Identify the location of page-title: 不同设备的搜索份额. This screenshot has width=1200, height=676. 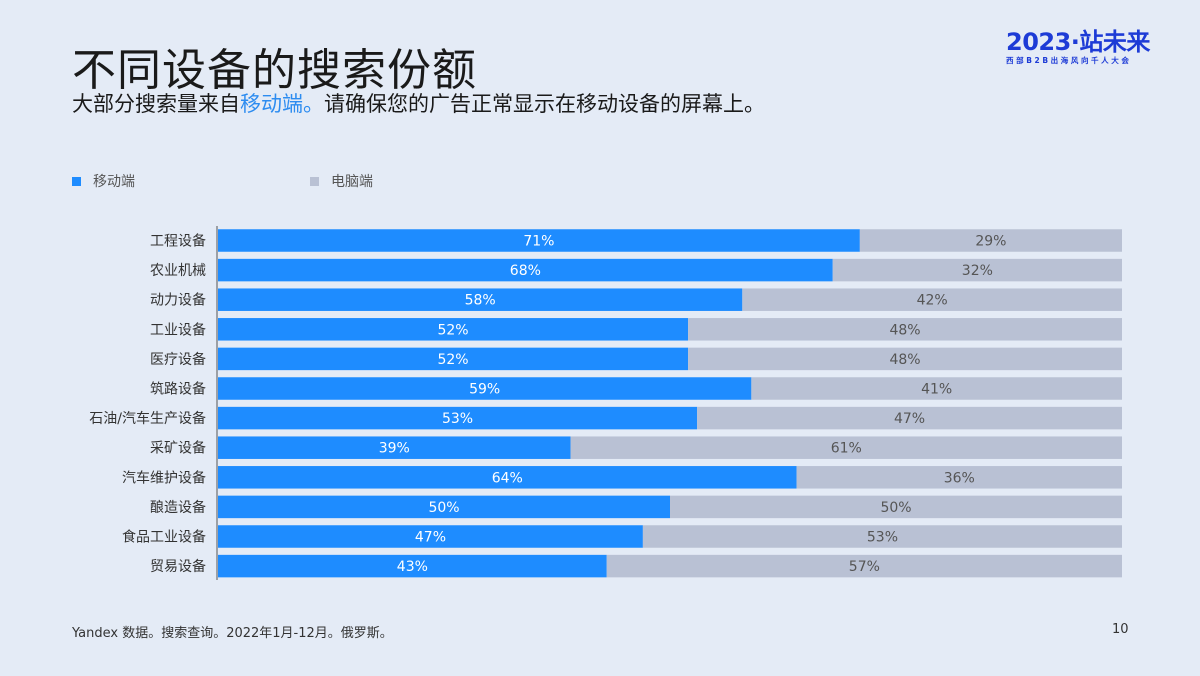
(274, 70).